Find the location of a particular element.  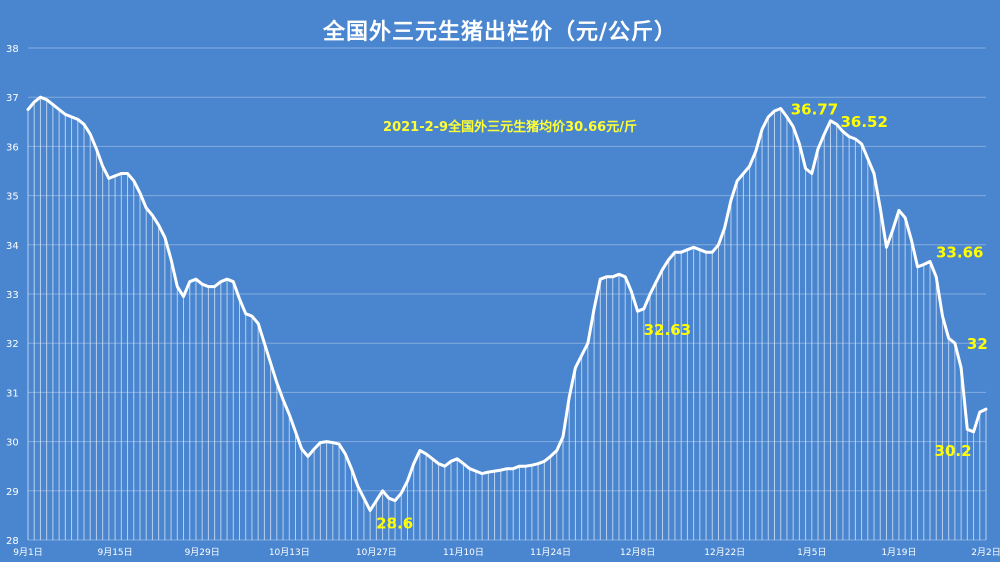

y-tick-label: 36 is located at coordinates (12, 147).